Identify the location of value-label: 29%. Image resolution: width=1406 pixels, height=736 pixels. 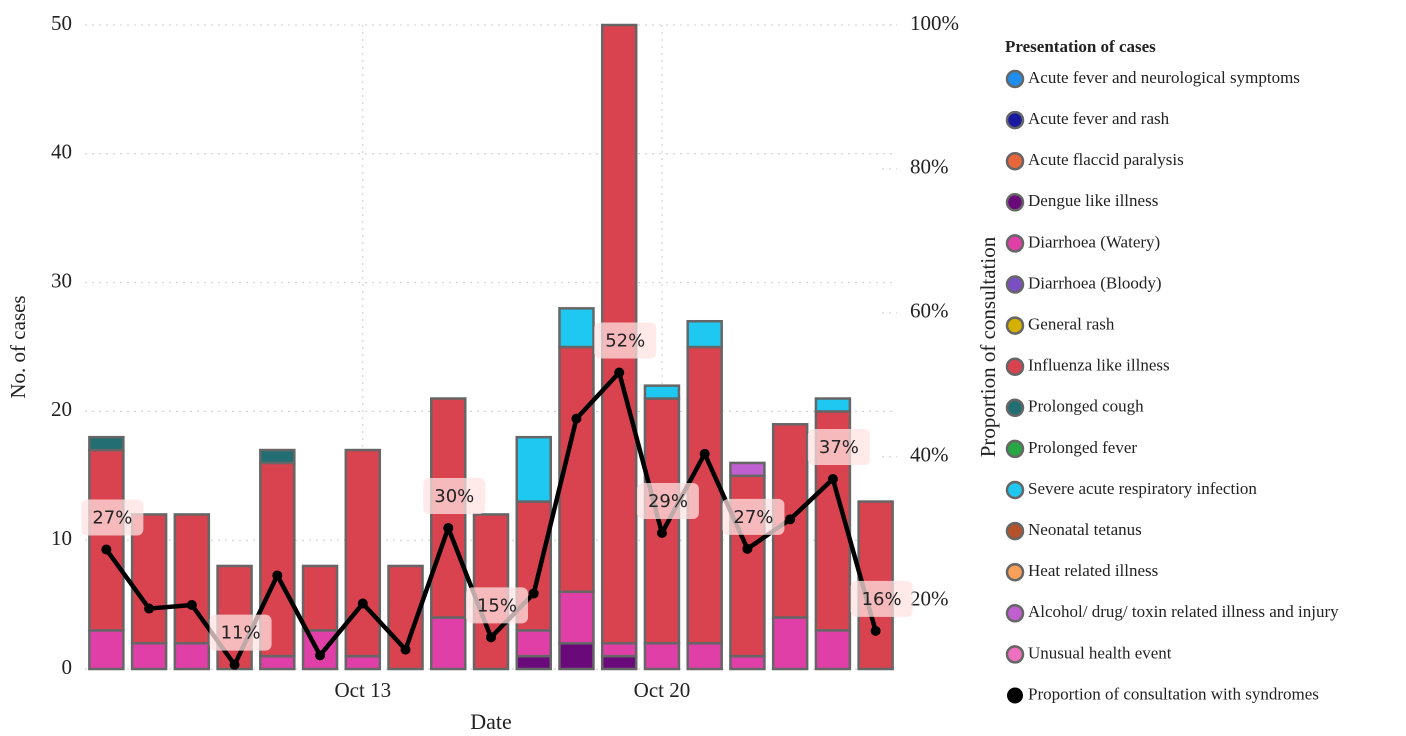
(668, 501).